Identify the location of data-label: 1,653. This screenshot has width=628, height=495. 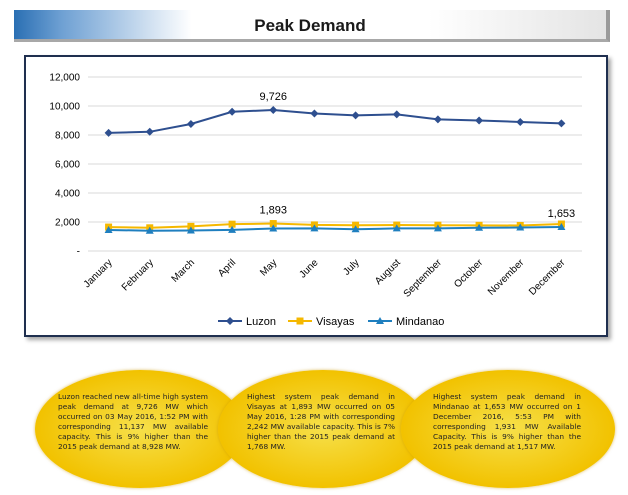
(562, 214).